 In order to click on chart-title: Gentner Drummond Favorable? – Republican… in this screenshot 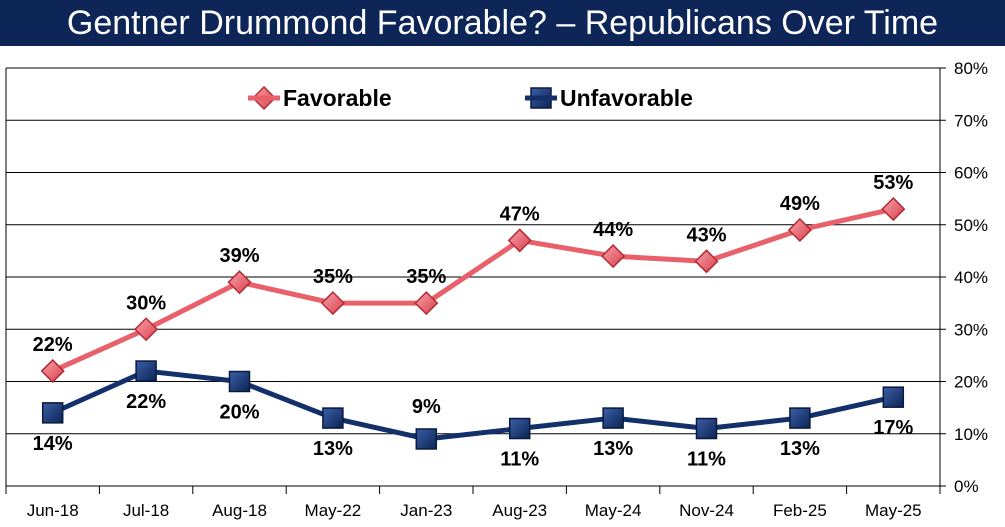, I will do `click(502, 23)`.